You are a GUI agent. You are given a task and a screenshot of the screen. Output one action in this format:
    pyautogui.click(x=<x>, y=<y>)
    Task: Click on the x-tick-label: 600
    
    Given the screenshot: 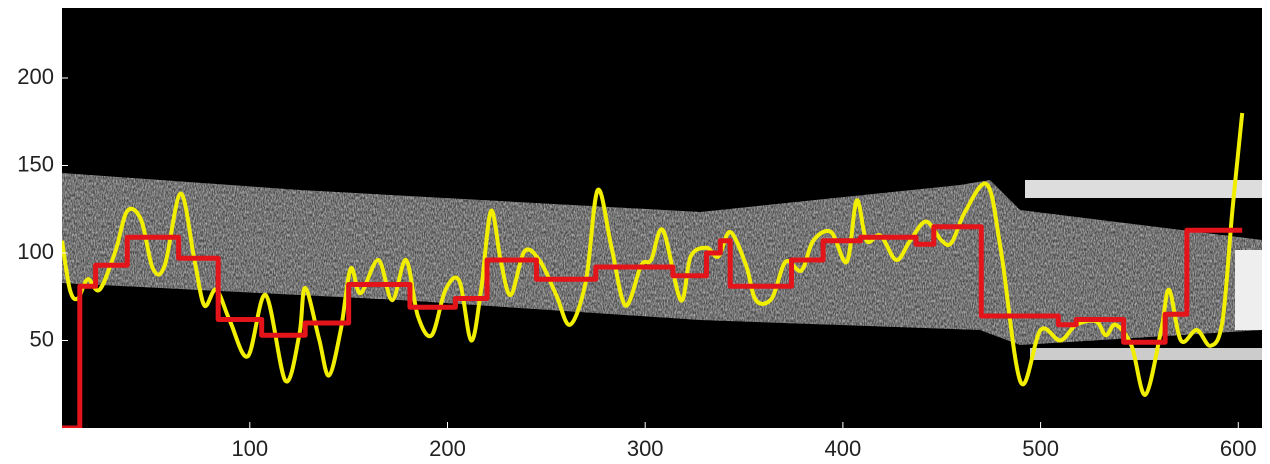 What is the action you would take?
    pyautogui.click(x=1238, y=448)
    